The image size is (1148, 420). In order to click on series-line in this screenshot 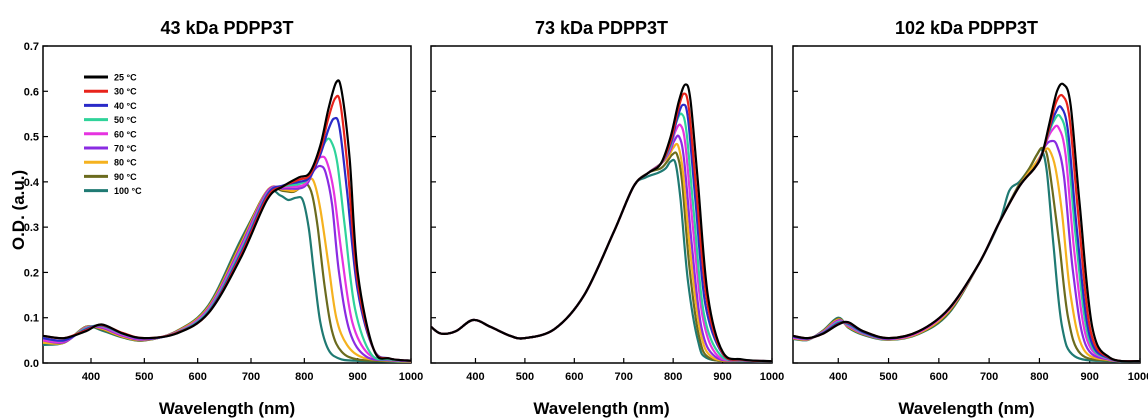, I will do `click(601, 257)`.